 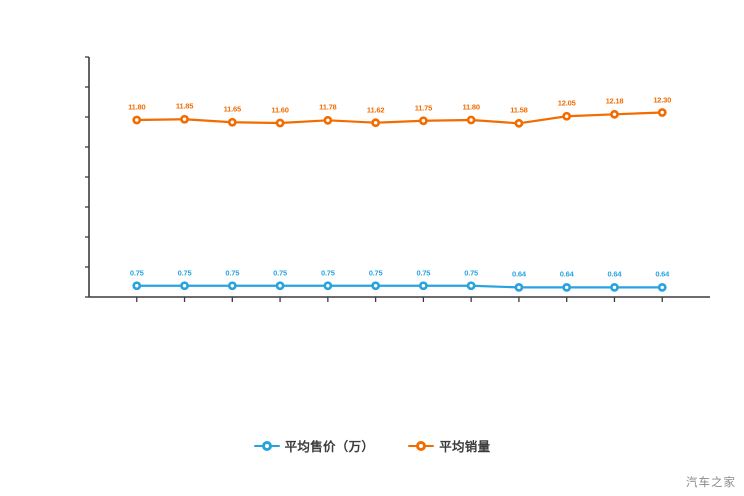 What do you see at coordinates (465, 447) in the screenshot?
I see `legend-label-1: 平均销量` at bounding box center [465, 447].